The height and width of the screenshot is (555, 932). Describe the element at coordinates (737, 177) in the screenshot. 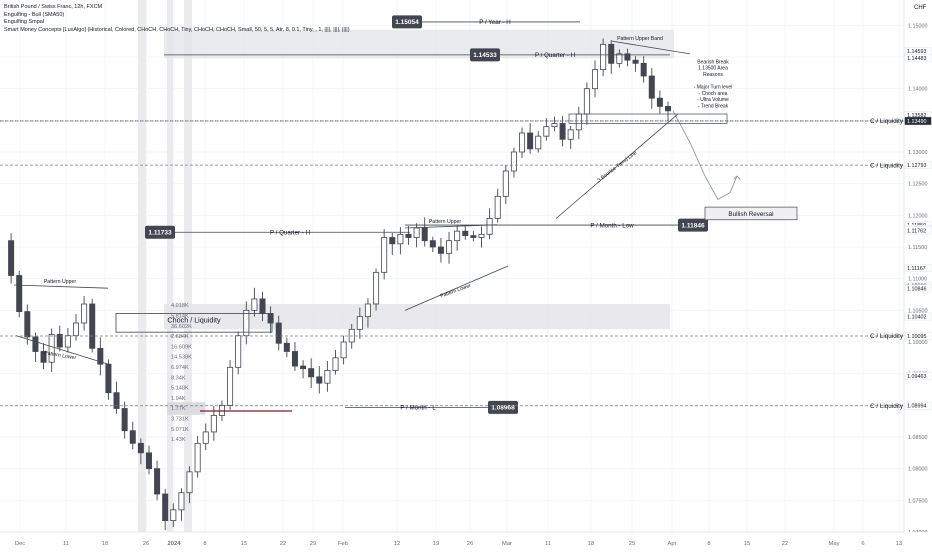

I see `projection-arrow` at that location.